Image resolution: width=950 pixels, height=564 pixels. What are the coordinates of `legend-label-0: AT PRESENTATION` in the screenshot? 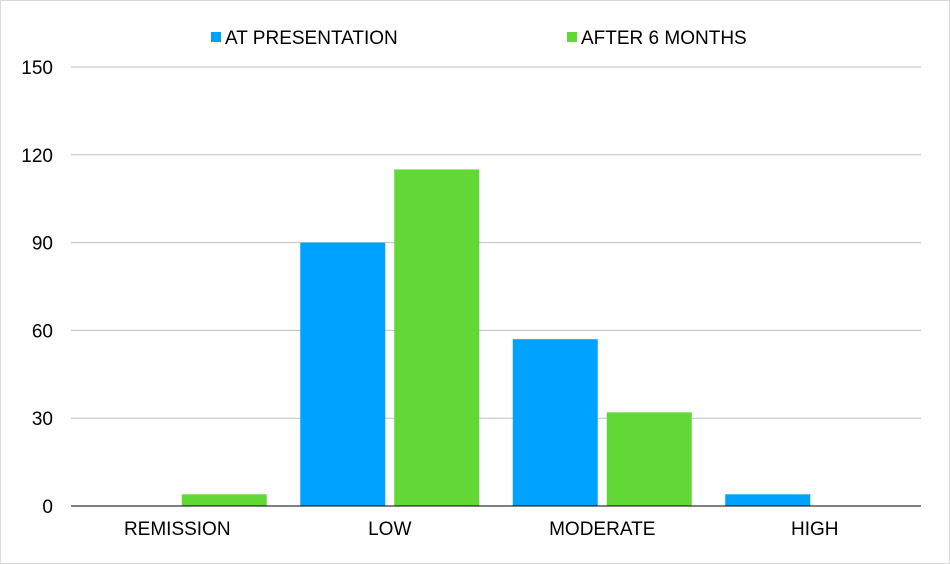 It's located at (311, 38).